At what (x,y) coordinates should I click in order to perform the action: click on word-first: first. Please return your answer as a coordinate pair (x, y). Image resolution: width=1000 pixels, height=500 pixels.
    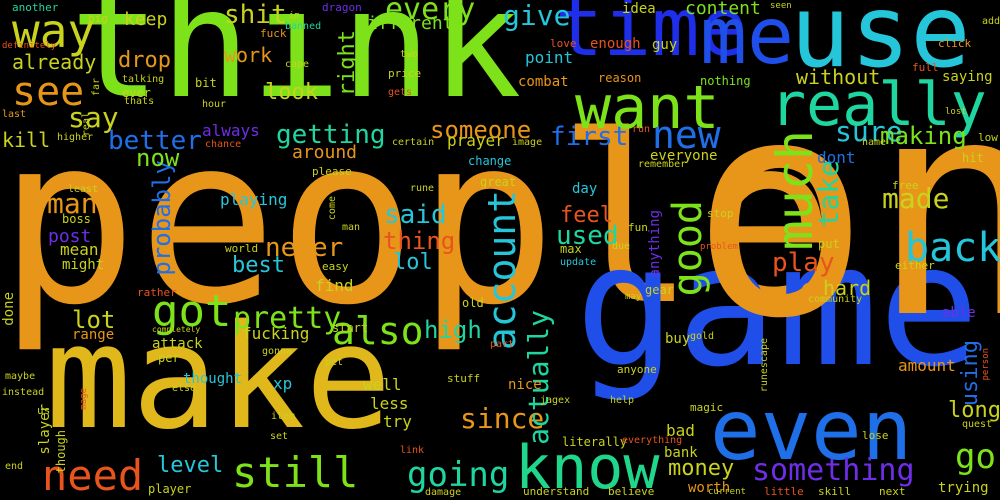
    Looking at the image, I should click on (589, 137).